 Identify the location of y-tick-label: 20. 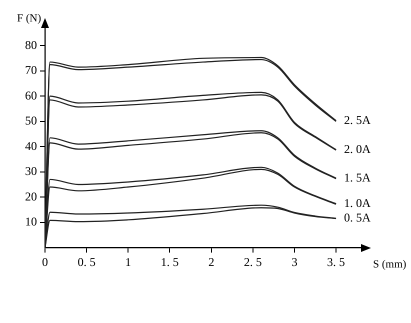
(31, 196).